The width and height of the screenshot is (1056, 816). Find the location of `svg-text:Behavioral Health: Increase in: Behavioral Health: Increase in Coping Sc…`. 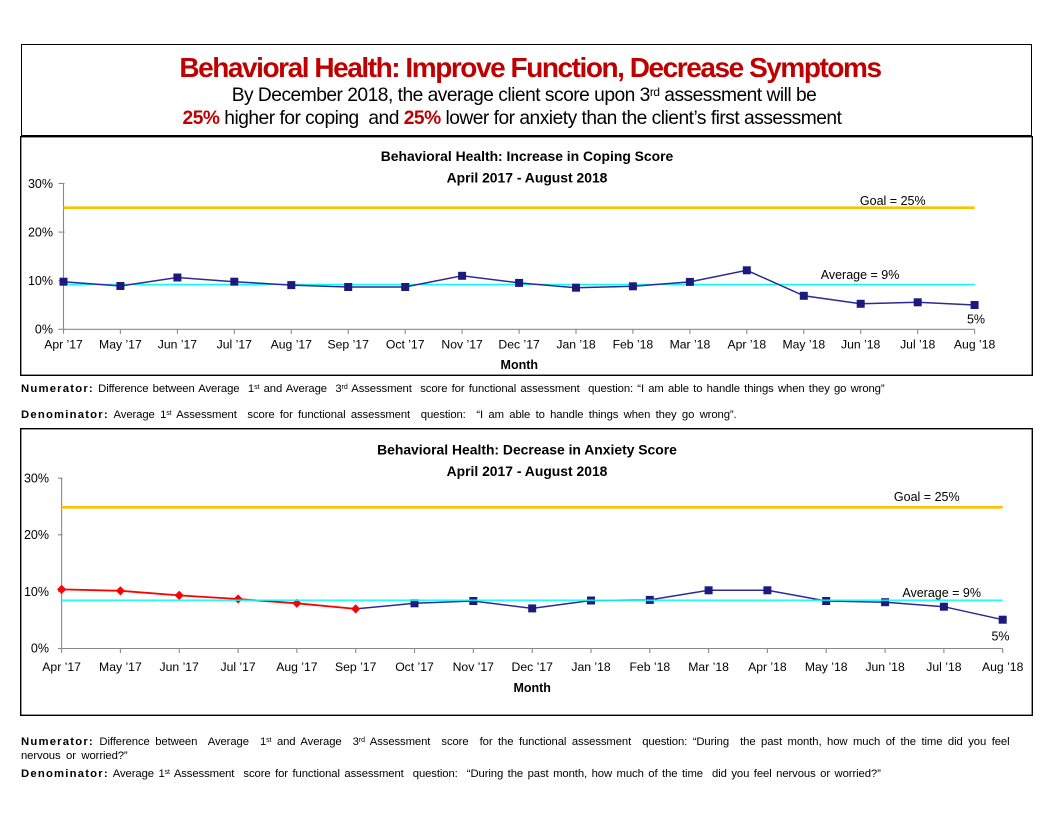

svg-text:Behavioral Health: Increase in: Behavioral Health: Increase in Coping Sc… is located at coordinates (527, 156).